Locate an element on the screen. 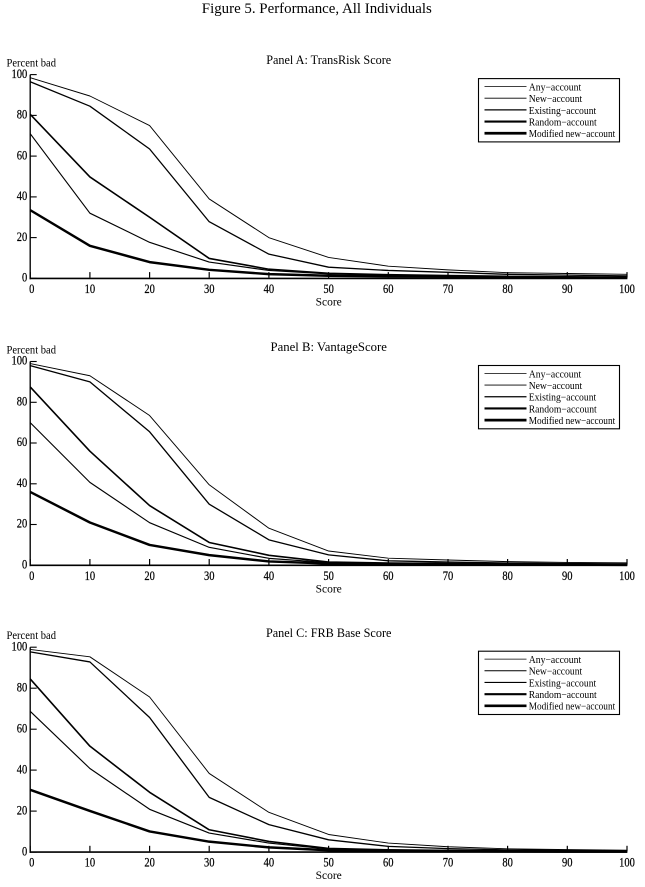 The image size is (645, 887). svg-text:Figure 5. Performance, All Ind: Figure 5. Performance, All Individuals is located at coordinates (317, 9).